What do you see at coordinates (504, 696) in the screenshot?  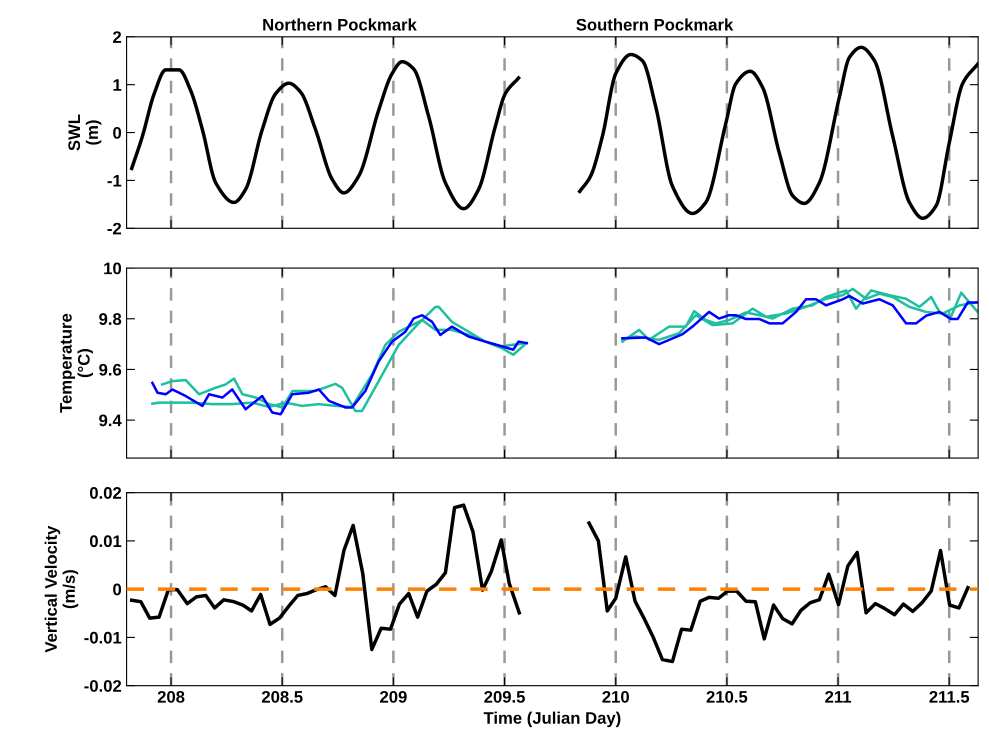 I see `x-tick-label: 209.5` at bounding box center [504, 696].